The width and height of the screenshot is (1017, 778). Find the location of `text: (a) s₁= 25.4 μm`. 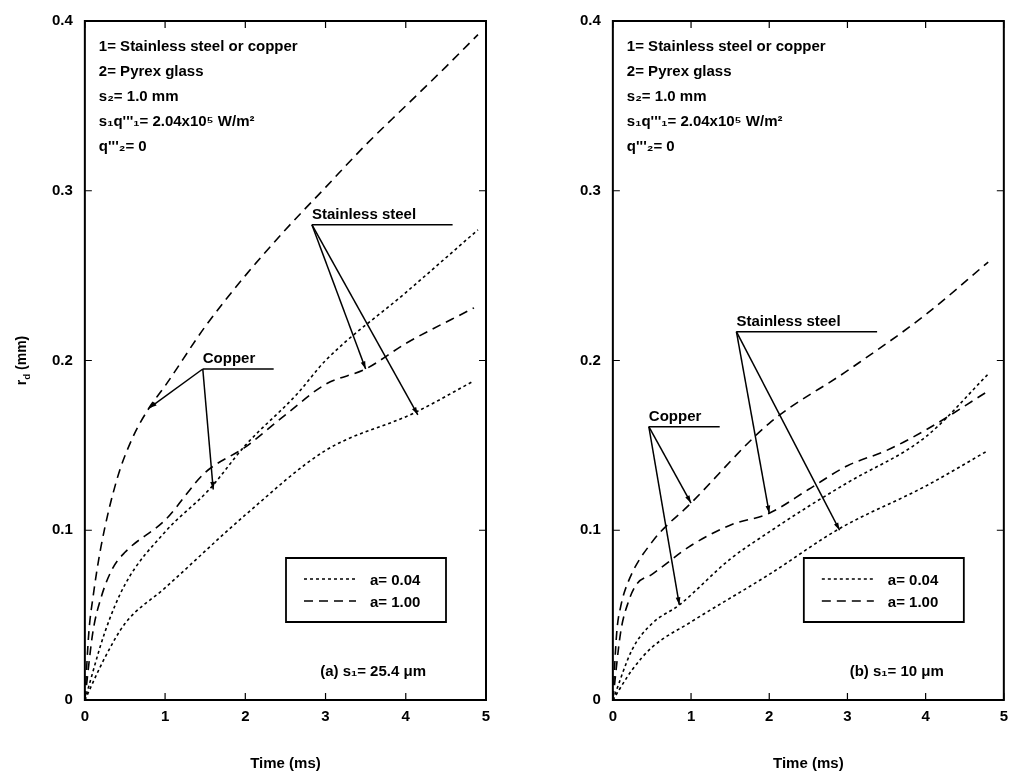

text: (a) s₁= 25.4 μm is located at coordinates (373, 670).